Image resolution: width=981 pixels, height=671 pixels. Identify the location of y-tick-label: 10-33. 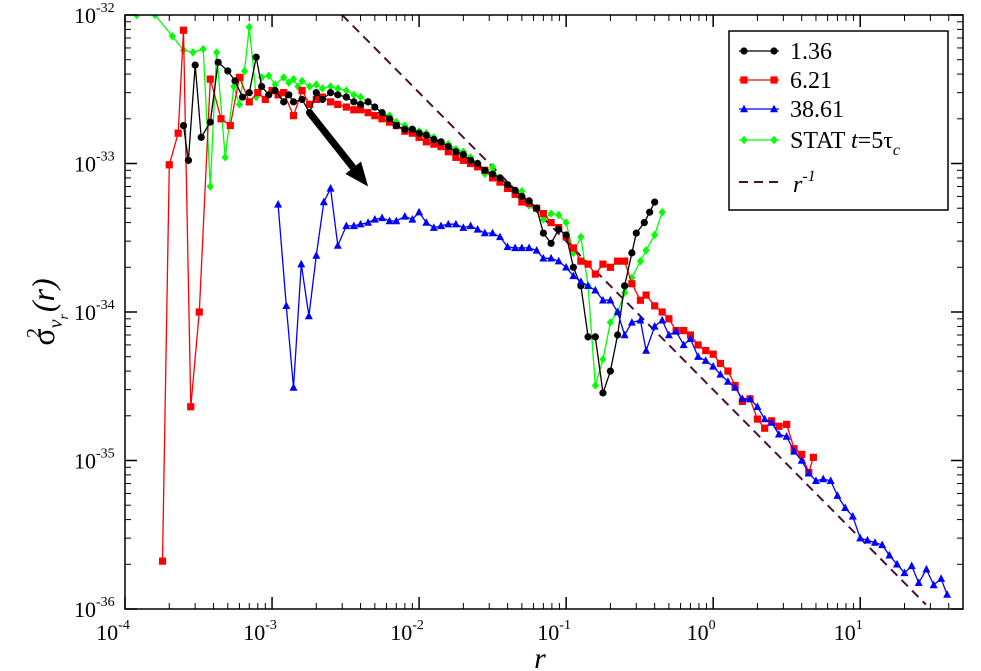
(94, 163).